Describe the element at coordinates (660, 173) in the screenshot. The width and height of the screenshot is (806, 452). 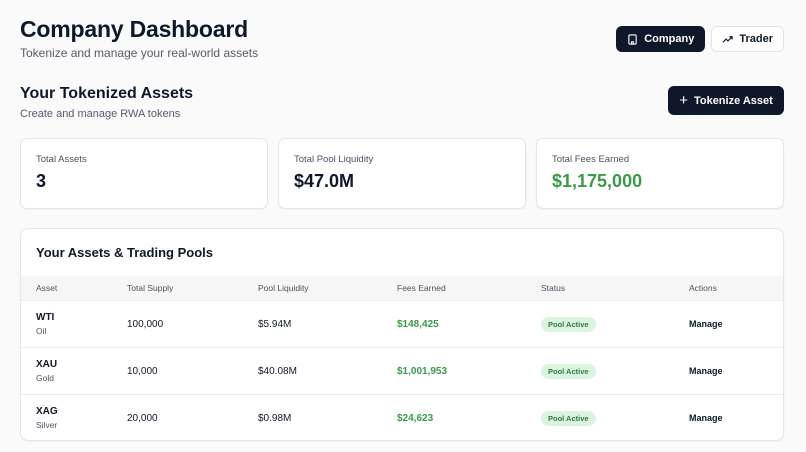
I see `stat-card-fees-earned: Total Fees Earned $1,175,000` at that location.